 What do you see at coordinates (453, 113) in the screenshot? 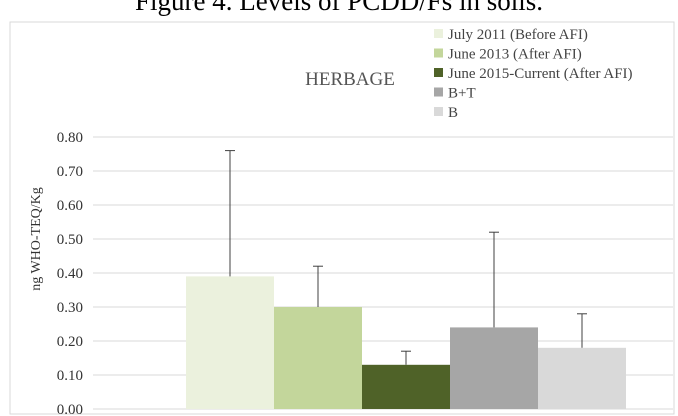
I see `legend-label: B` at bounding box center [453, 113].